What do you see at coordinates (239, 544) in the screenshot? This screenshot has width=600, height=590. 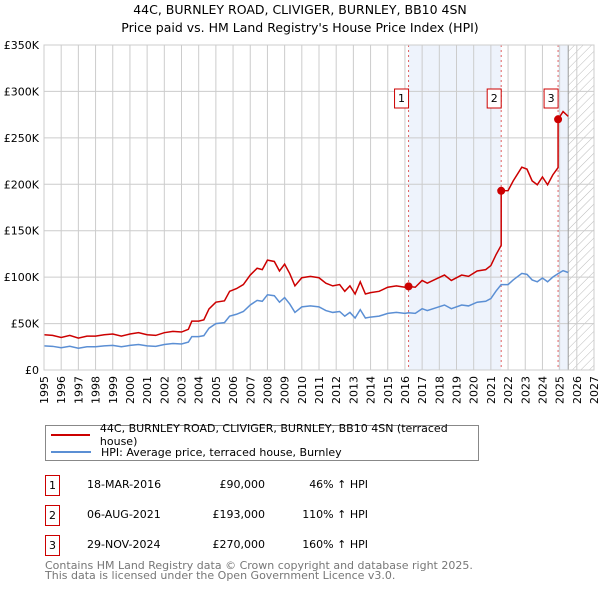 I see `sale-price: £270,000` at bounding box center [239, 544].